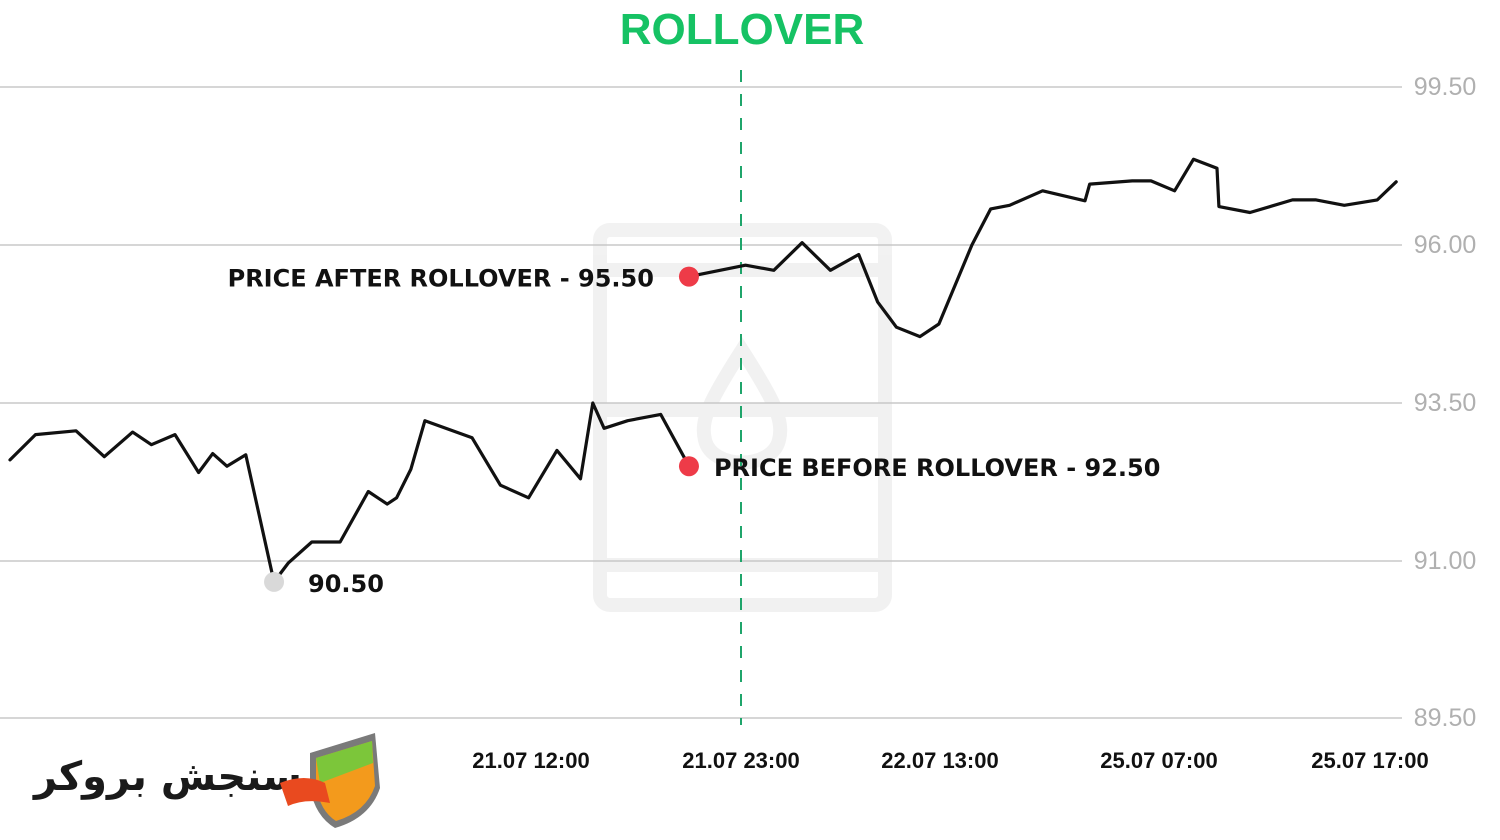 This screenshot has width=1500, height=840. Describe the element at coordinates (937, 468) in the screenshot. I see `annotation-label: PRICE BEFORE ROLLOVER - 92.50` at that location.